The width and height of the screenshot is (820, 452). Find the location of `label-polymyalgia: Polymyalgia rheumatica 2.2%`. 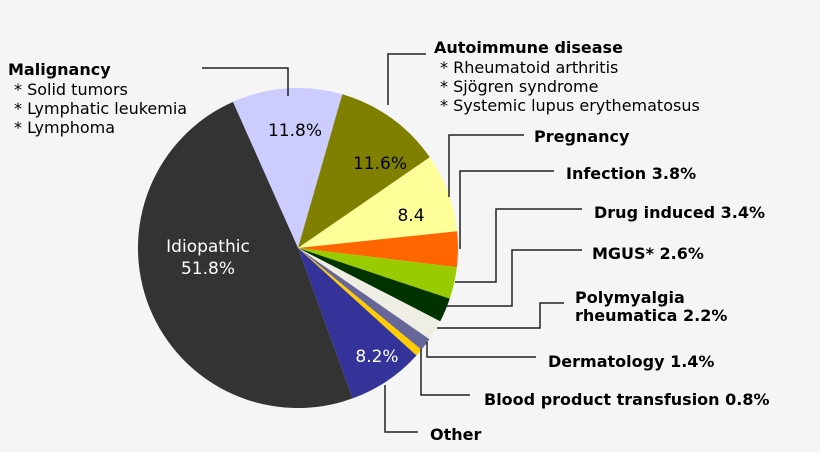

label-polymyalgia: Polymyalgia rheumatica 2.2% is located at coordinates (651, 307).